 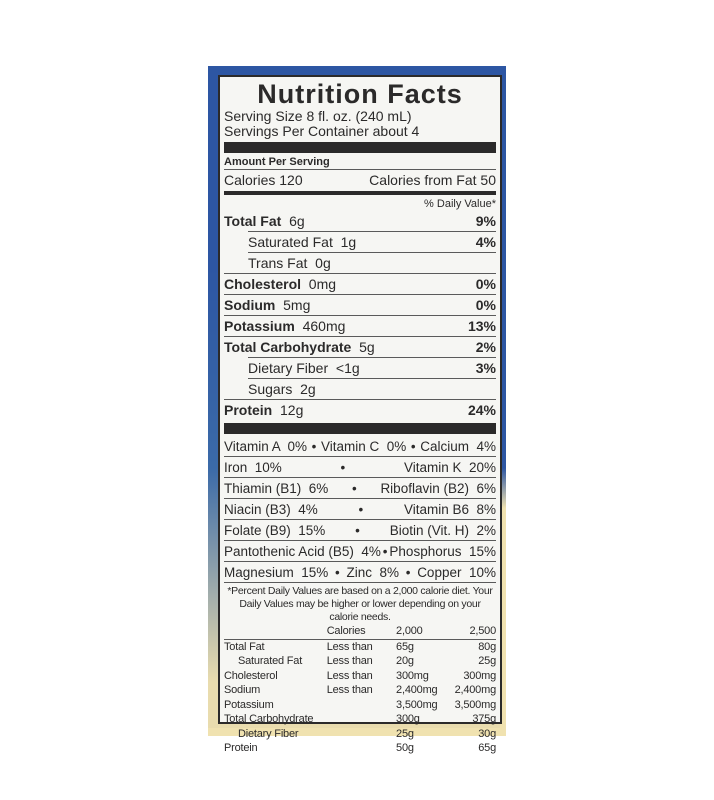 I want to click on nutrient-amount: 5g, so click(x=367, y=347).